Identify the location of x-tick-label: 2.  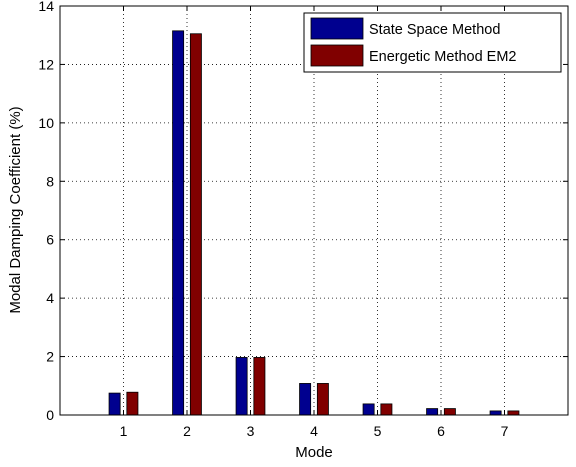
(187, 431).